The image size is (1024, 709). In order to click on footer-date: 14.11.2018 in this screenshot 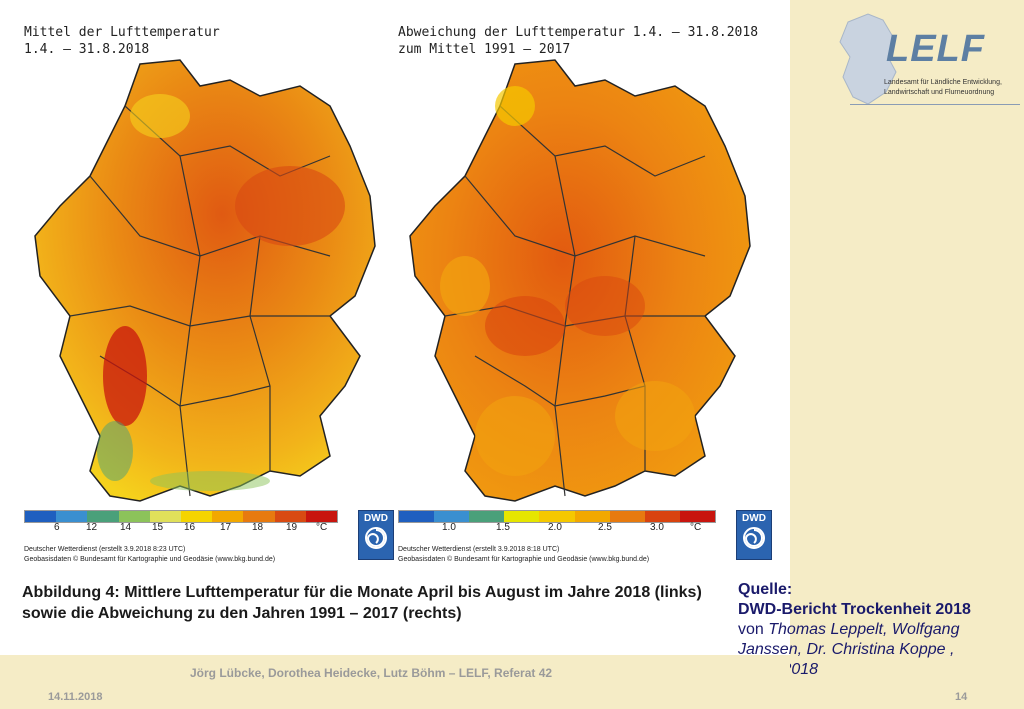, I will do `click(75, 697)`.